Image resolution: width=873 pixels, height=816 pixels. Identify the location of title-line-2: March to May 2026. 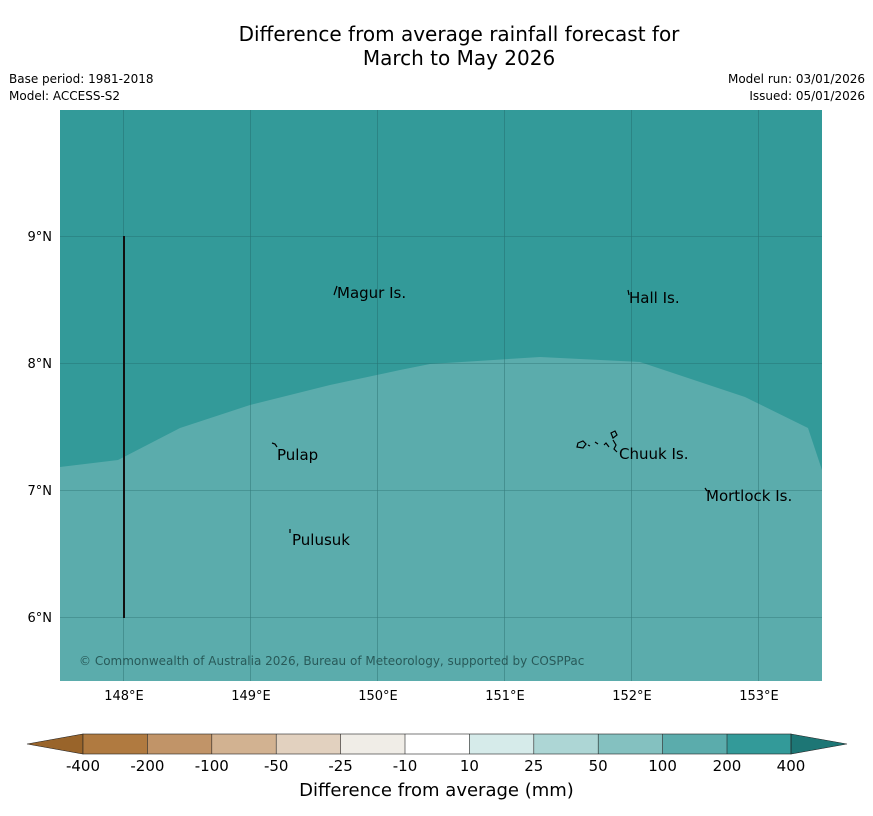
(459, 58).